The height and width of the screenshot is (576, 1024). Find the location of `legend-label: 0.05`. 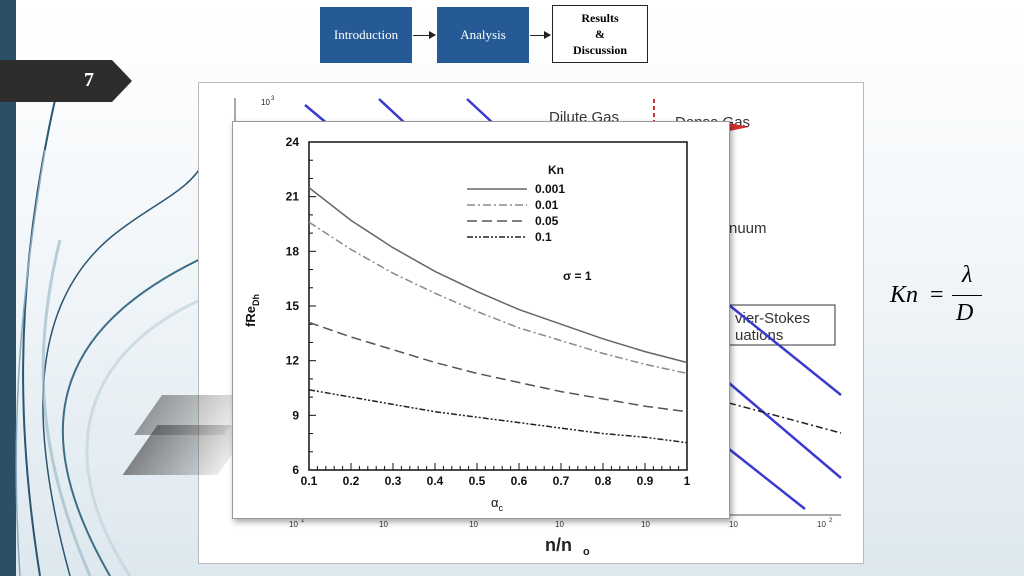

legend-label: 0.05 is located at coordinates (547, 221).